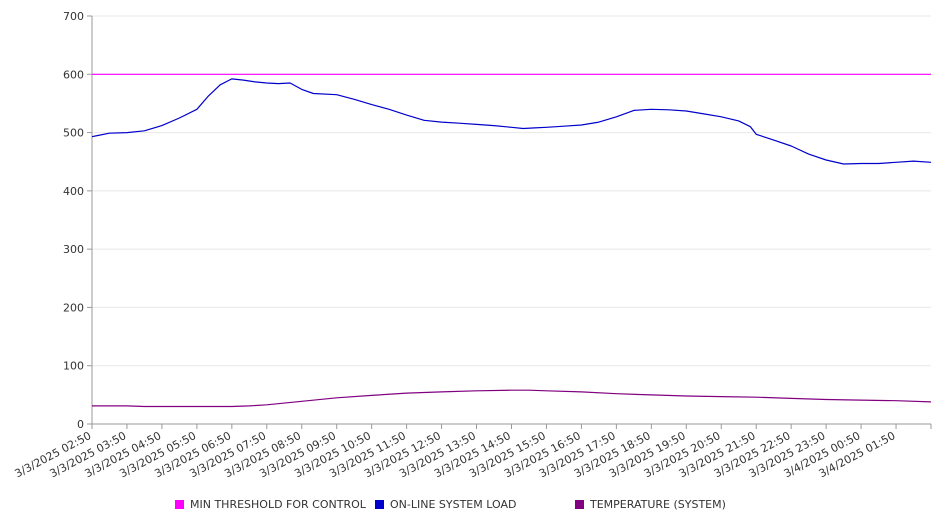 The width and height of the screenshot is (946, 526). What do you see at coordinates (511, 121) in the screenshot?
I see `system-load-line` at bounding box center [511, 121].